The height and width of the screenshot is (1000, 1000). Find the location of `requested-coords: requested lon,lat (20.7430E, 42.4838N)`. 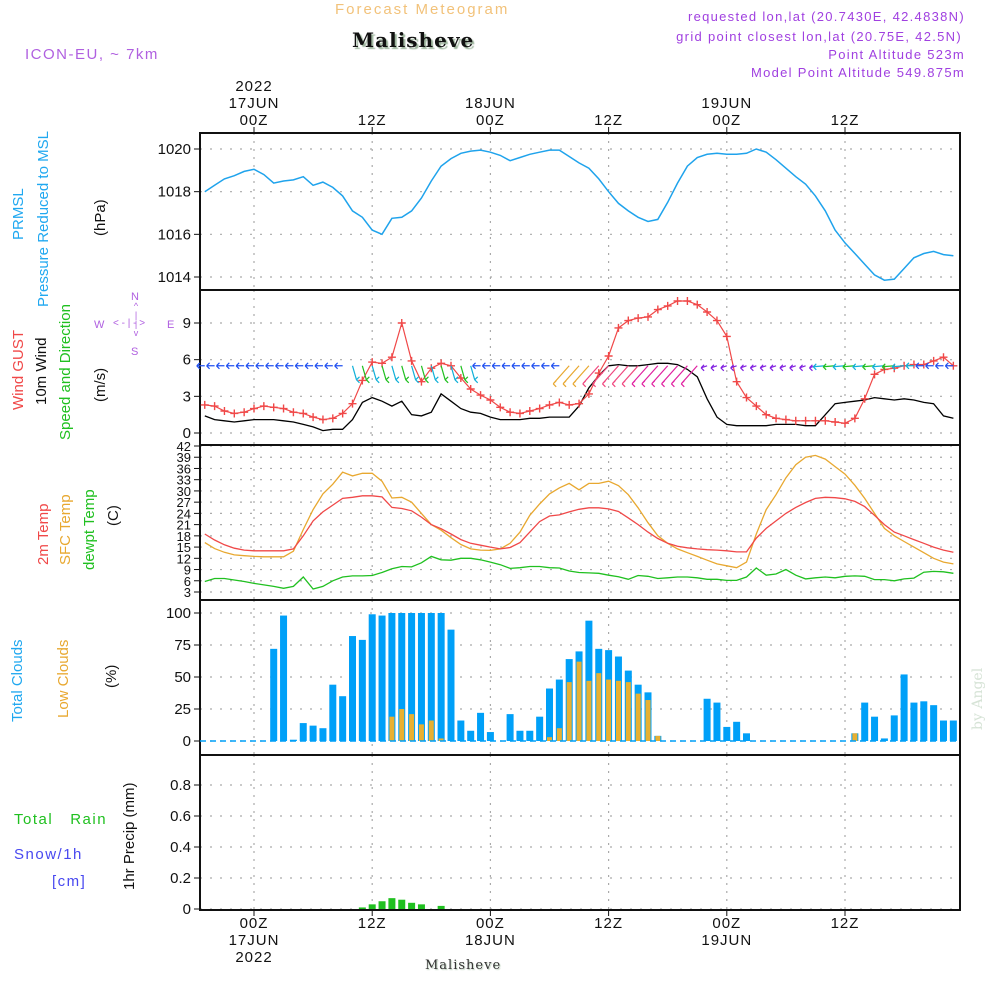

requested-coords: requested lon,lat (20.7430E, 42.4838N) is located at coordinates (826, 16).